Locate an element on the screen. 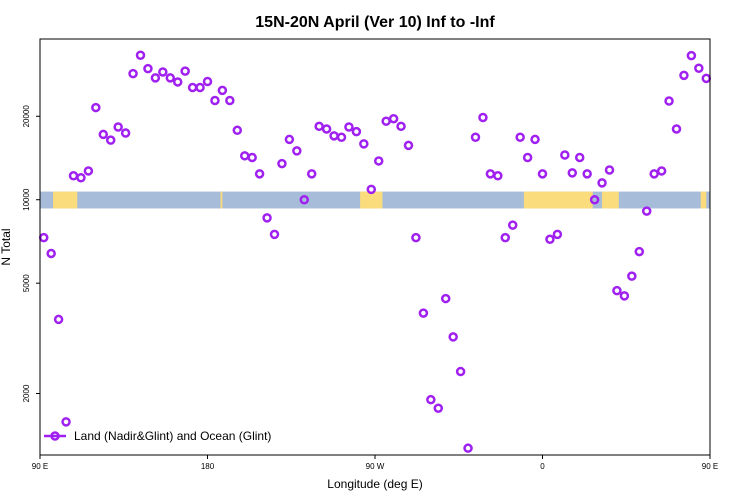 The width and height of the screenshot is (750, 500). x-tick-label: 90 W is located at coordinates (375, 466).